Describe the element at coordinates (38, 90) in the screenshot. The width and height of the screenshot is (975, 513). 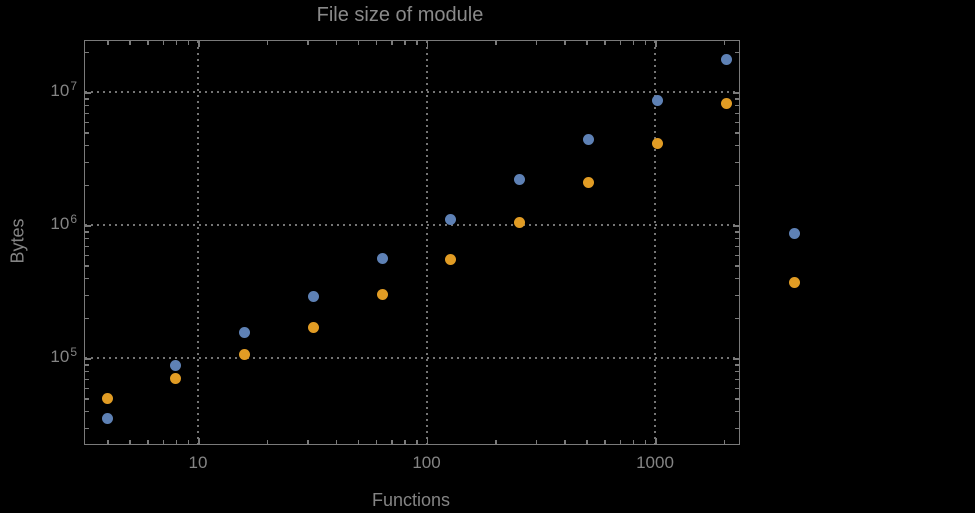
I see `y-tick-label: 107` at that location.